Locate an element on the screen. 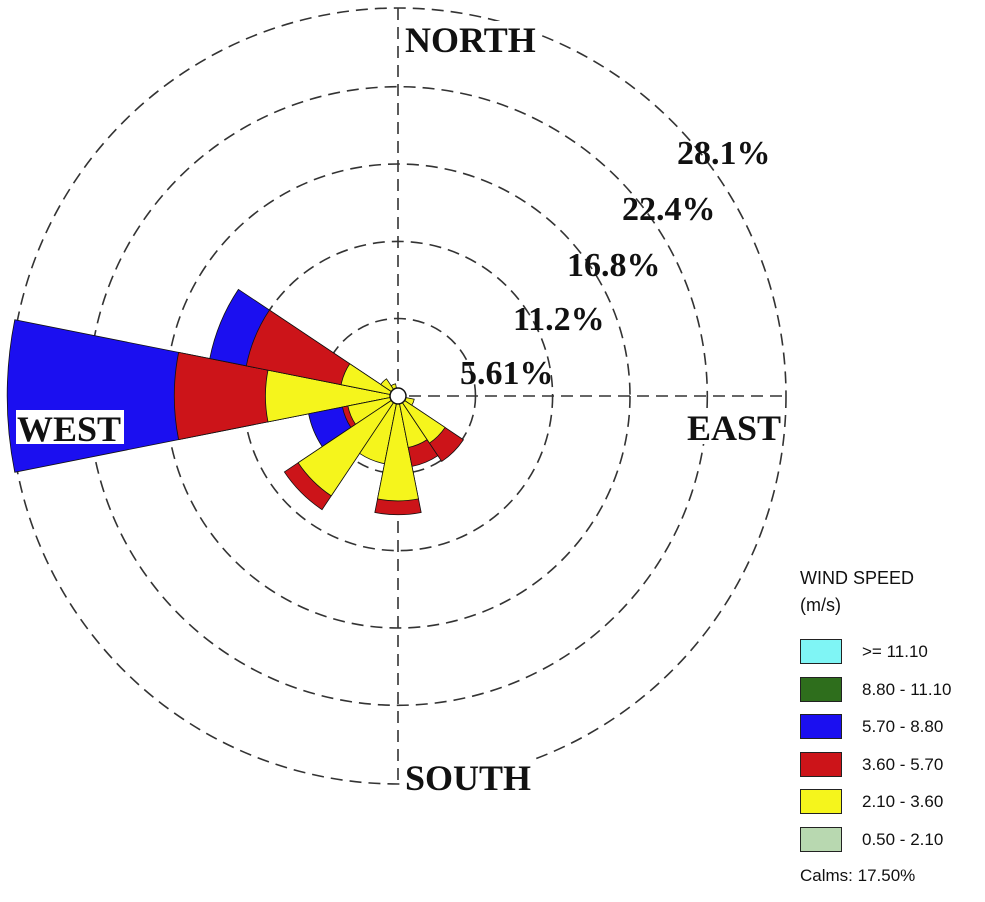 Image resolution: width=985 pixels, height=902 pixels. legend-entry: 5.70 - 8.80 is located at coordinates (890, 733).